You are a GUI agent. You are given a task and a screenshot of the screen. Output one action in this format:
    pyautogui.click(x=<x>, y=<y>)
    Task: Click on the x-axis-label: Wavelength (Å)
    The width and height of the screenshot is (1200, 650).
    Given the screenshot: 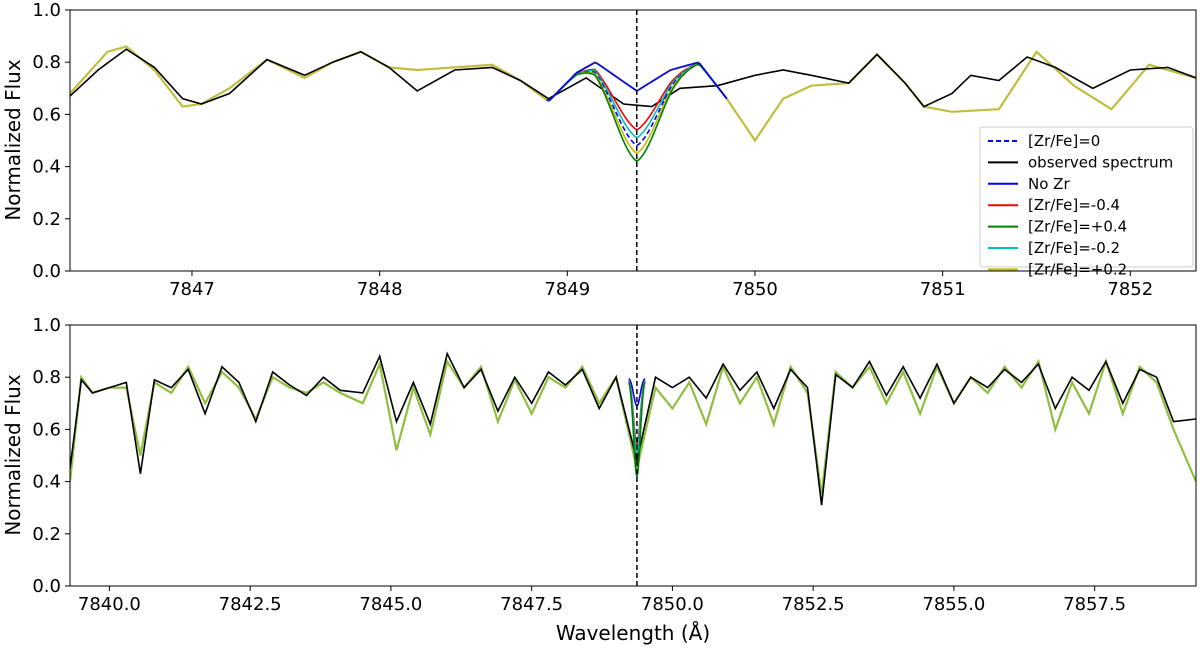 What is the action you would take?
    pyautogui.click(x=633, y=633)
    